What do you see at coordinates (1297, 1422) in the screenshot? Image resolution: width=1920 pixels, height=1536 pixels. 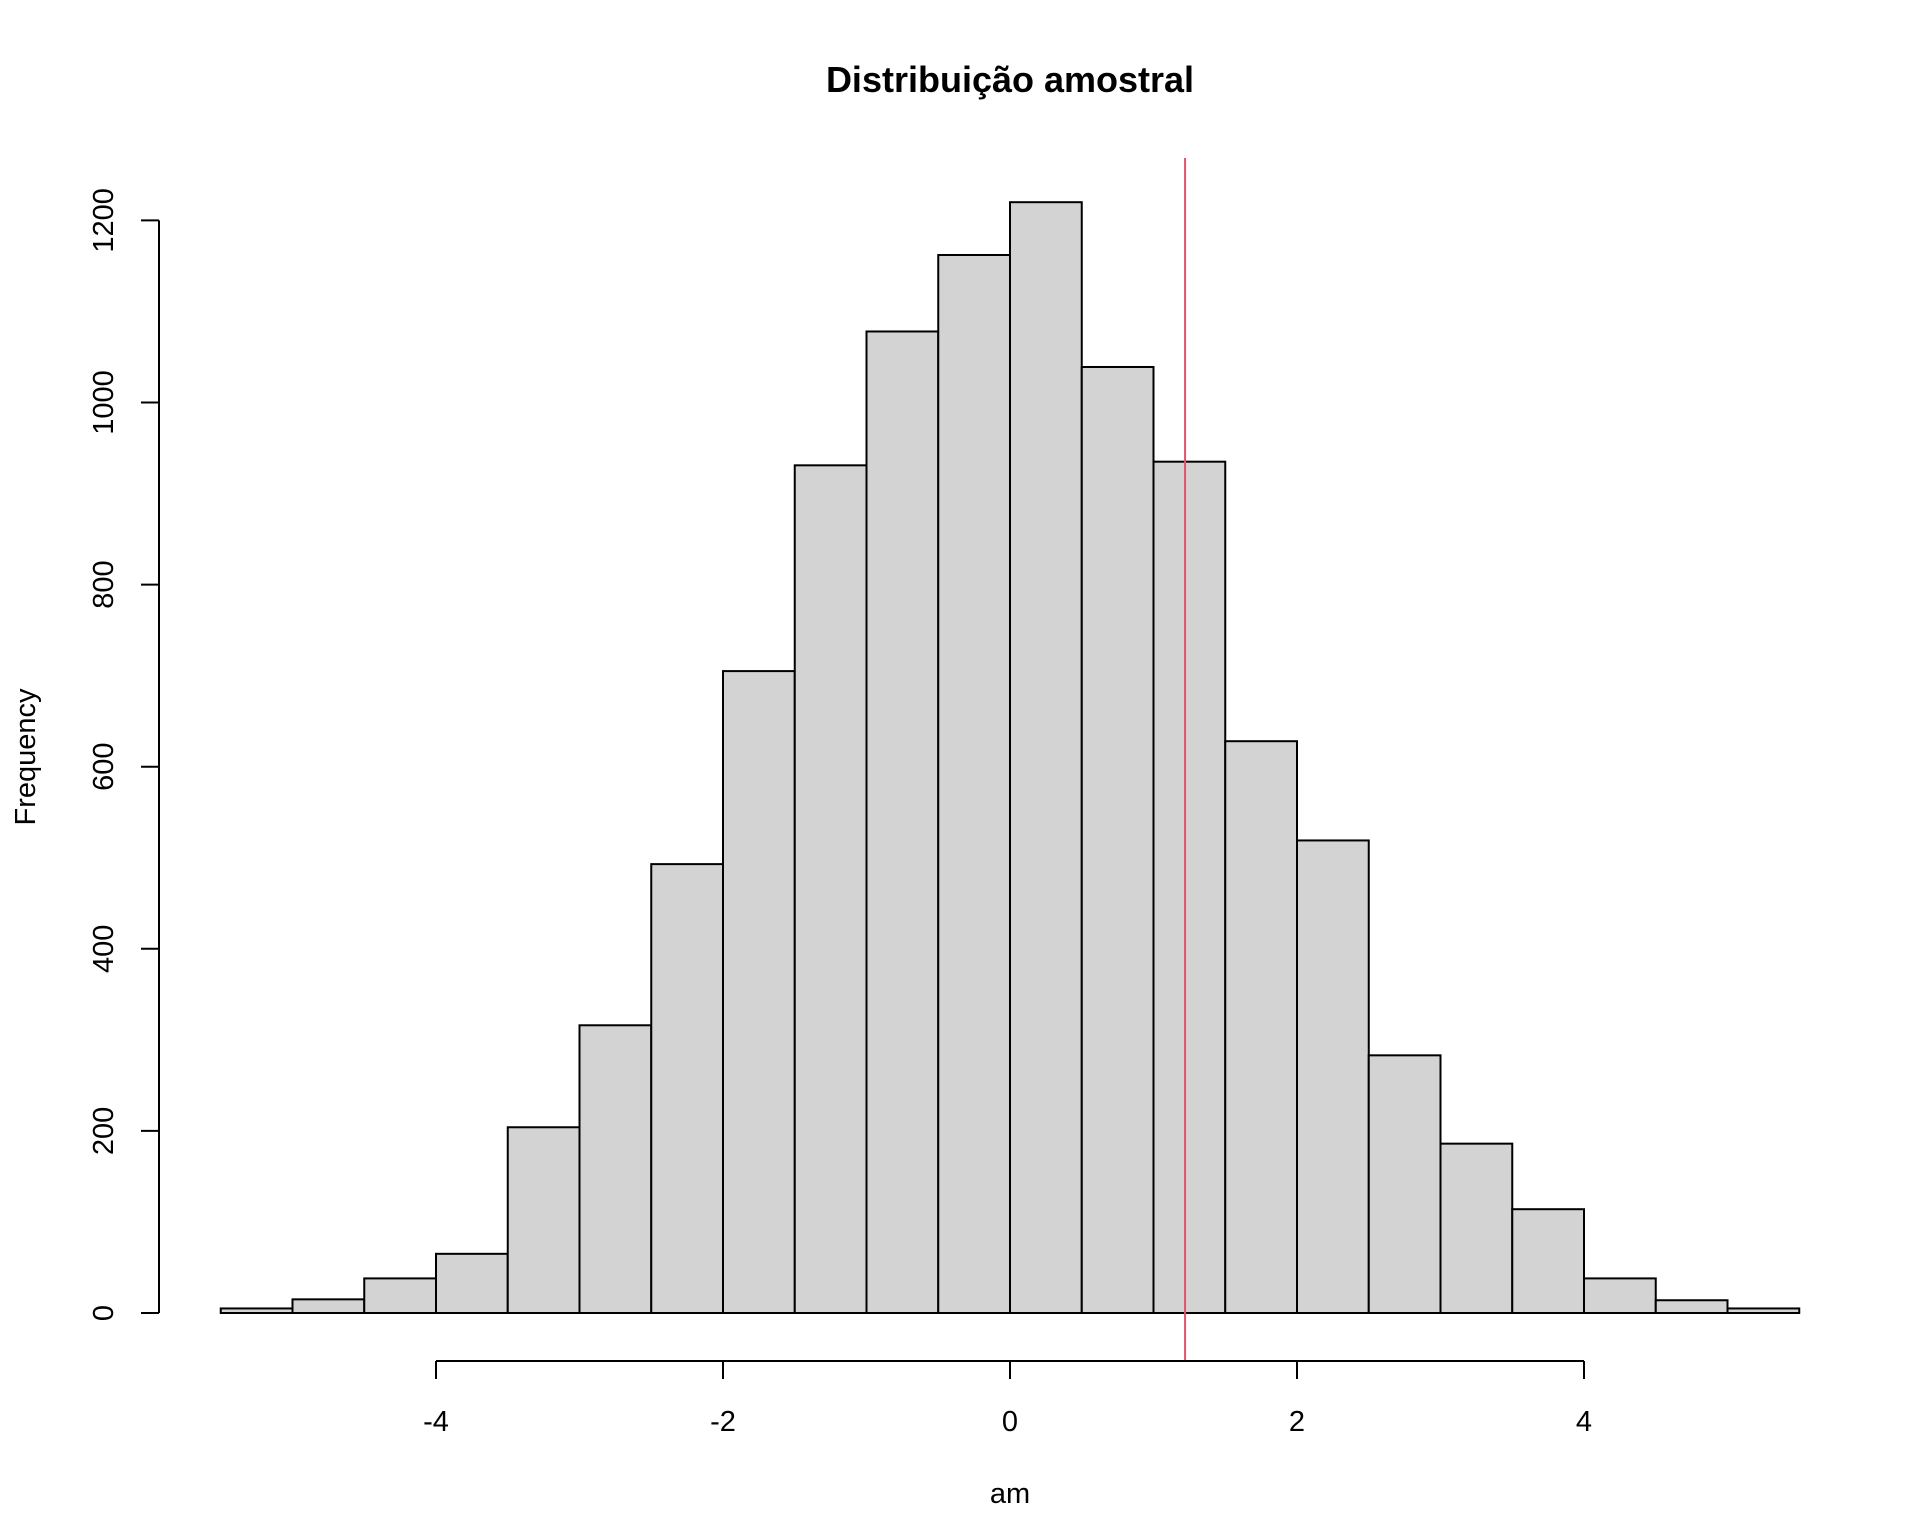 I see `x-tick-label: 2` at bounding box center [1297, 1422].